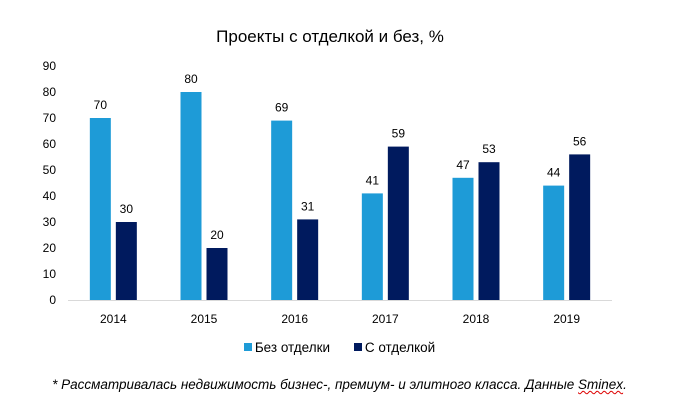 Image resolution: width=679 pixels, height=404 pixels. I want to click on x-tick-label: 2017, so click(385, 319).